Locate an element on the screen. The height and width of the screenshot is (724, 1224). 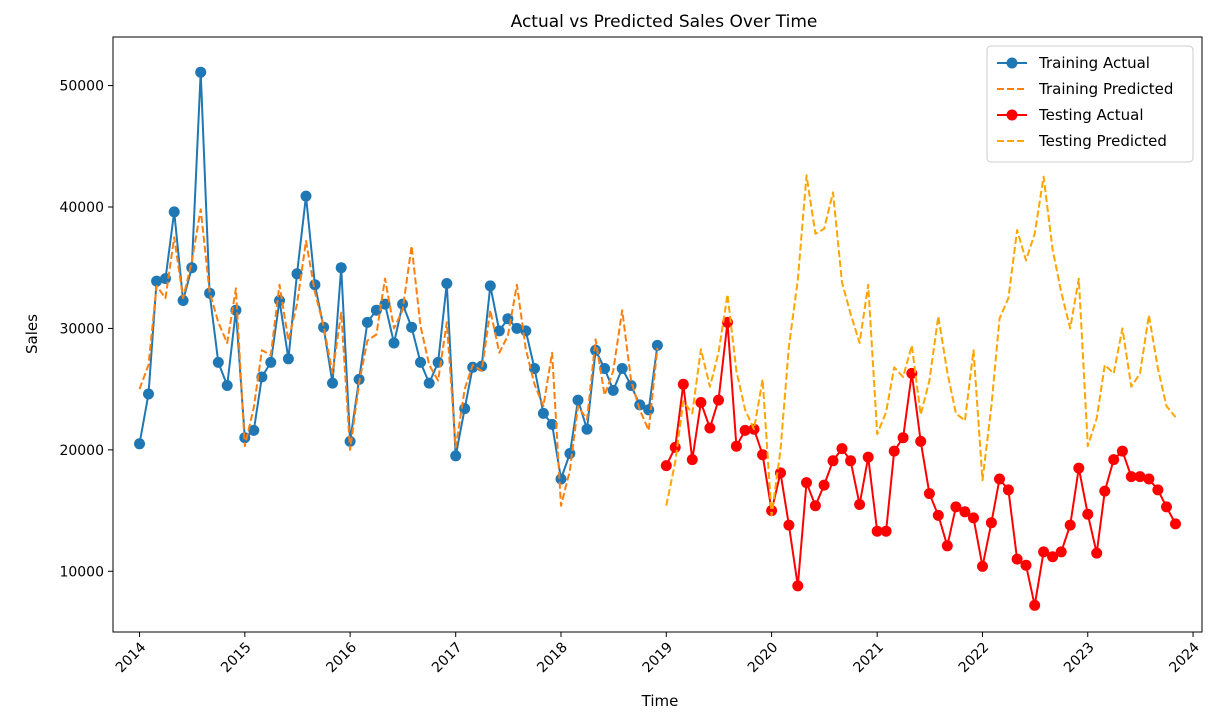
x-axis-label: Time is located at coordinates (660, 701).